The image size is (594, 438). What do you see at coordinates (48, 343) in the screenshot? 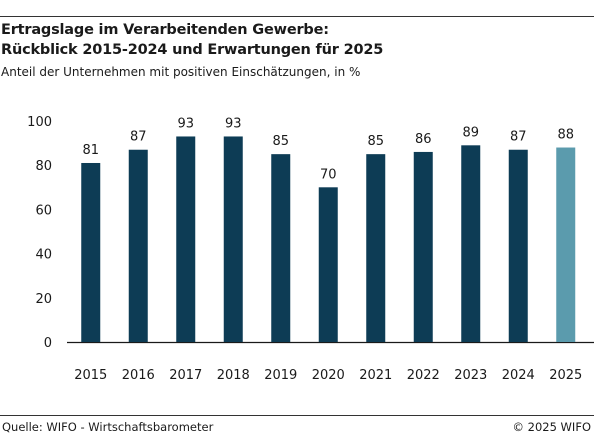
I see `y-tick-label: 0` at bounding box center [48, 343].